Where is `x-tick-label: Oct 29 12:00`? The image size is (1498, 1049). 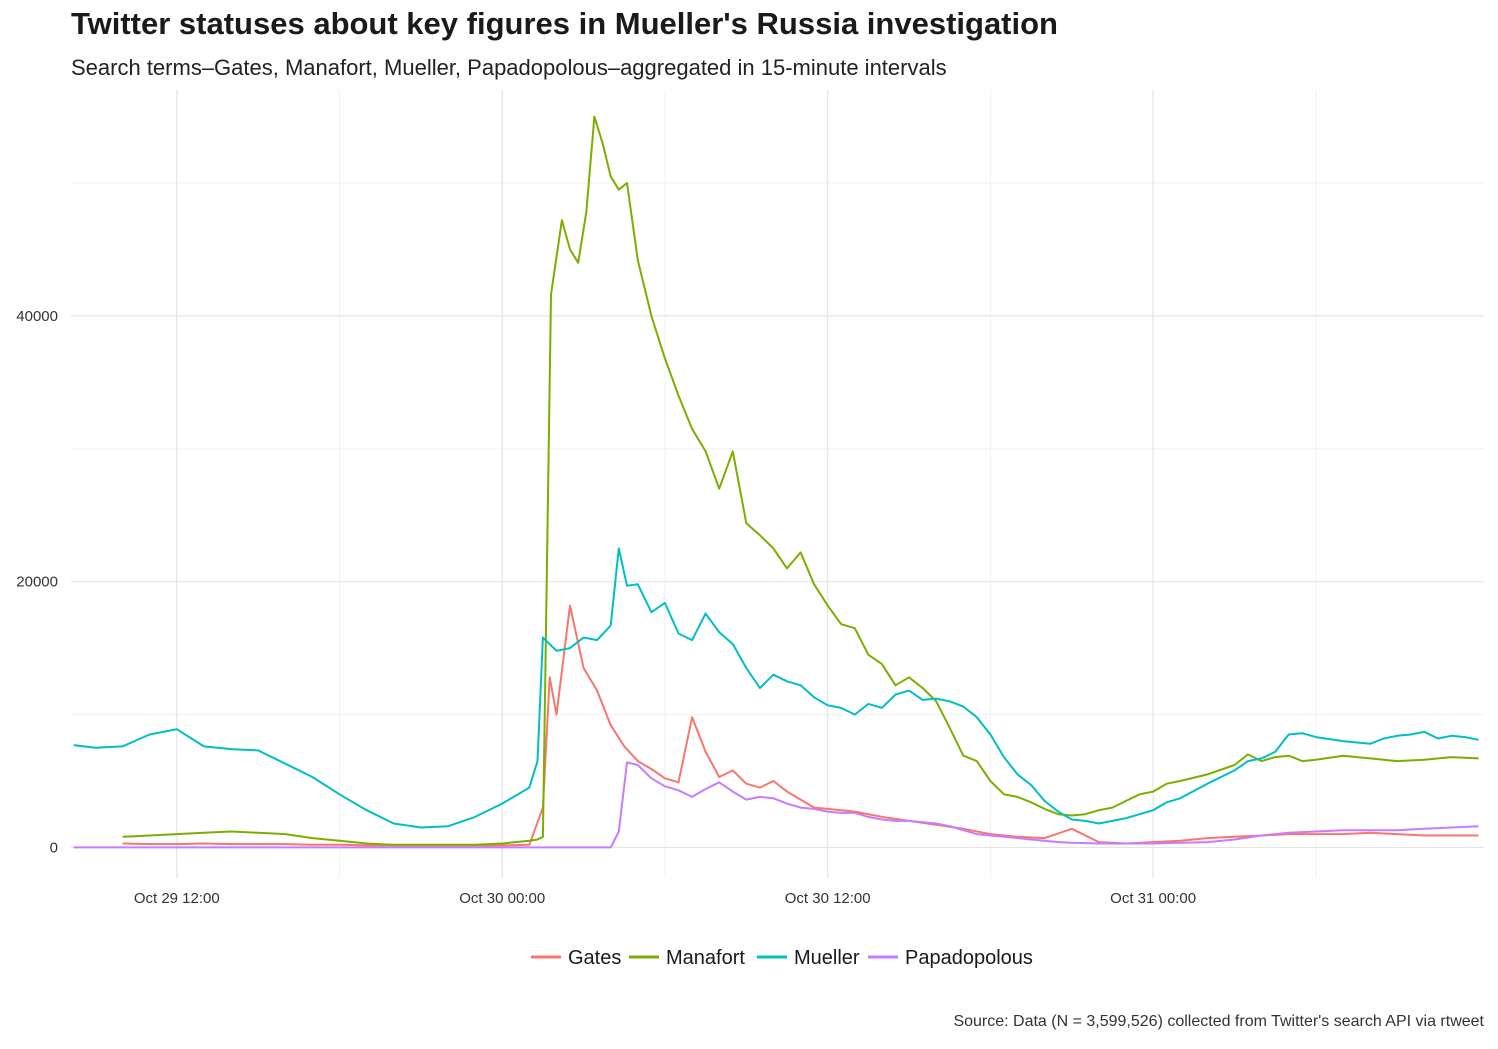 x-tick-label: Oct 29 12:00 is located at coordinates (177, 898).